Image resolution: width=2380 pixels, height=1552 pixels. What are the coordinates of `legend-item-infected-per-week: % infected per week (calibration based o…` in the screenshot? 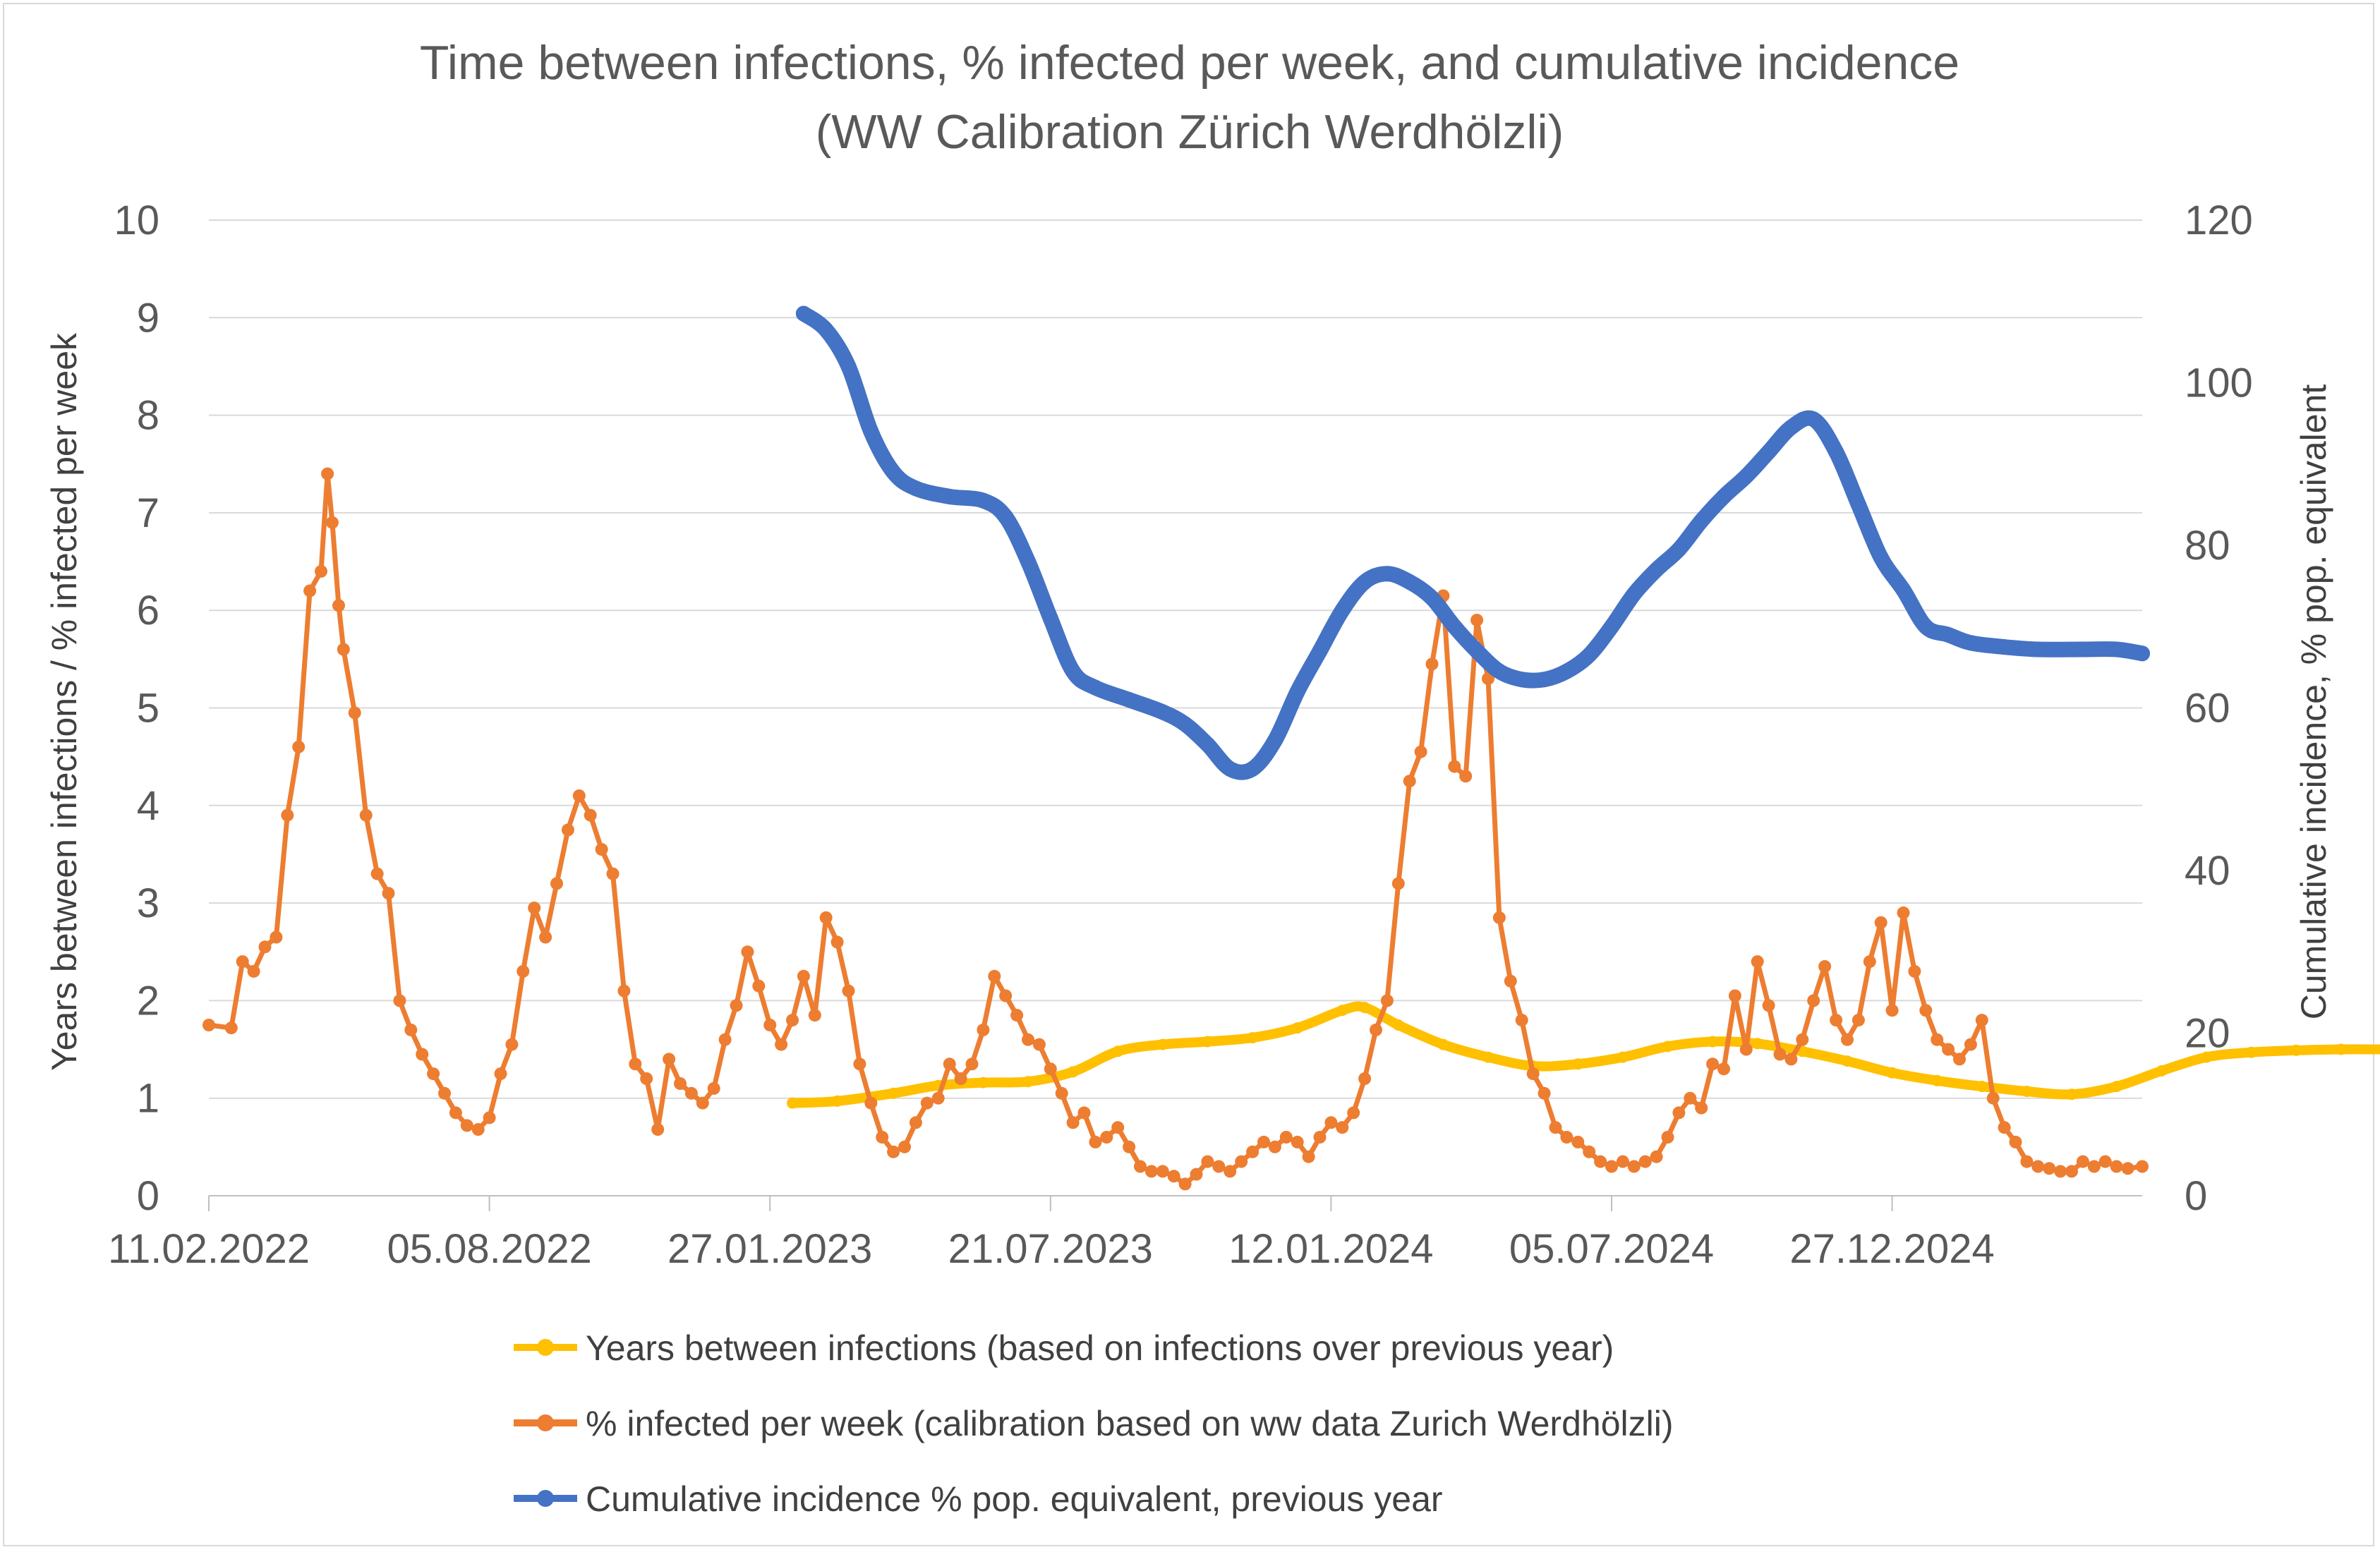 It's located at (1094, 1424).